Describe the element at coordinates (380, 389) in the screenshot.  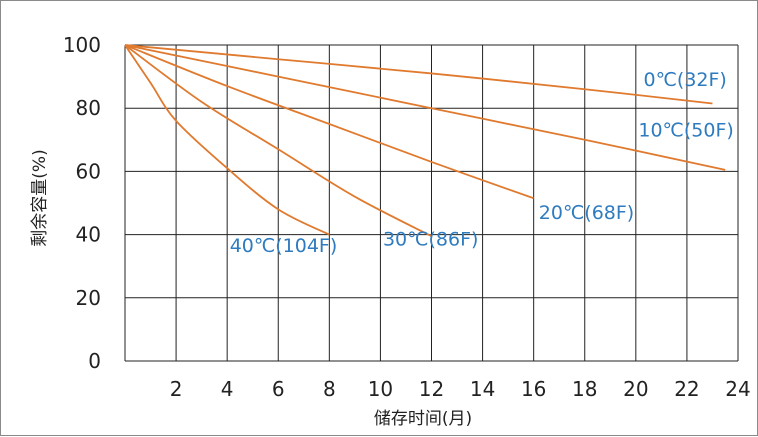
I see `x-tick-label: 10` at that location.